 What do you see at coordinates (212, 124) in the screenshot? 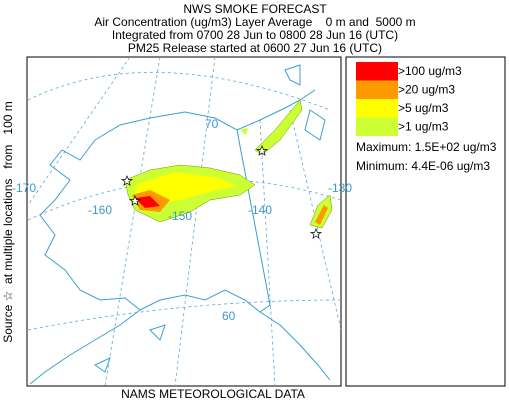
I see `map-label: 70` at bounding box center [212, 124].